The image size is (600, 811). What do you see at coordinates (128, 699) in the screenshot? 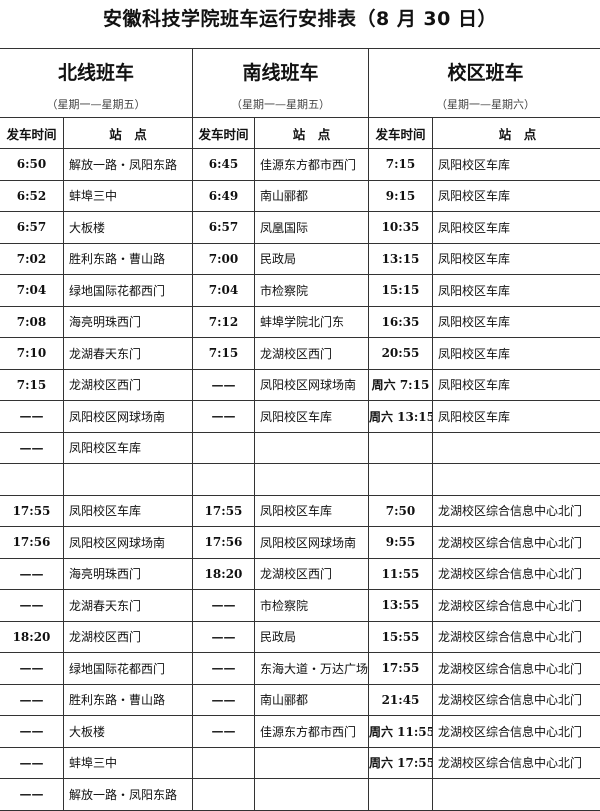
I see `stop-name: 胜利东路・曹山路` at bounding box center [128, 699].